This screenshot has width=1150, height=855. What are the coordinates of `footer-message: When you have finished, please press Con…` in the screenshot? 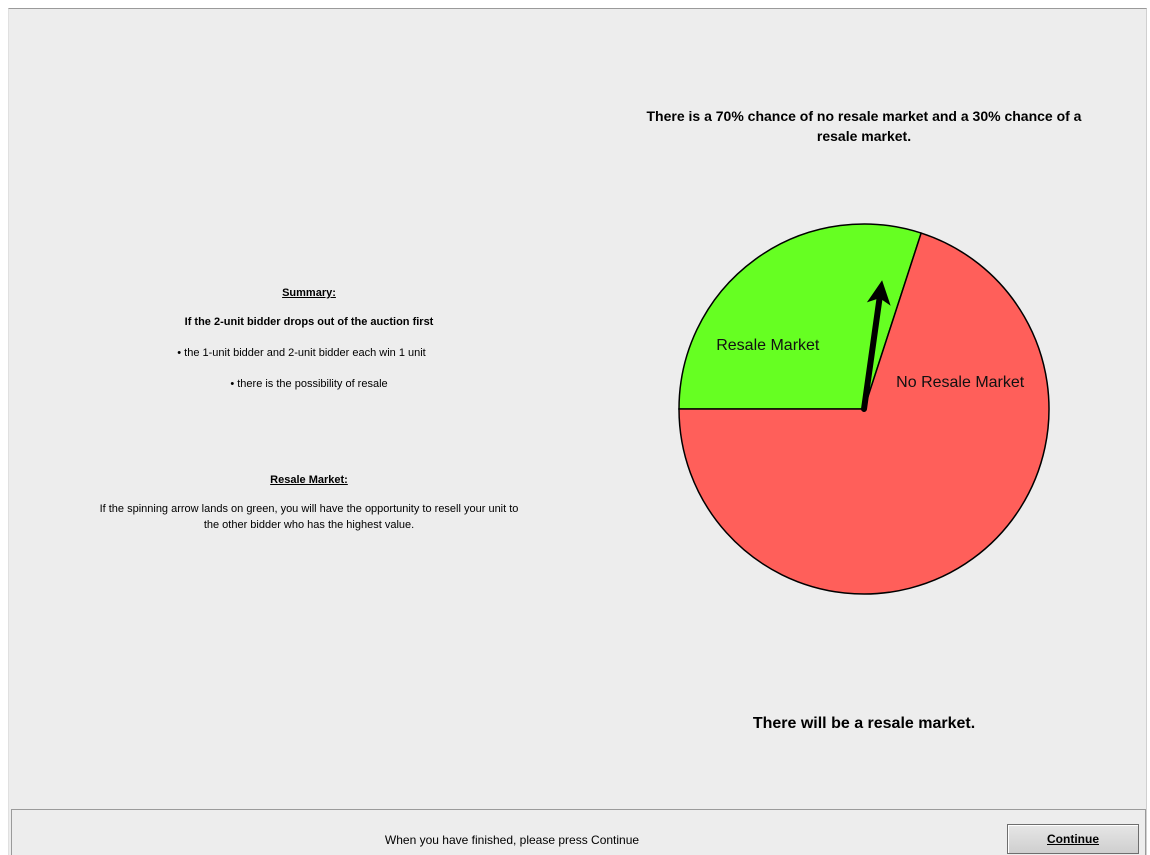 It's located at (512, 840).